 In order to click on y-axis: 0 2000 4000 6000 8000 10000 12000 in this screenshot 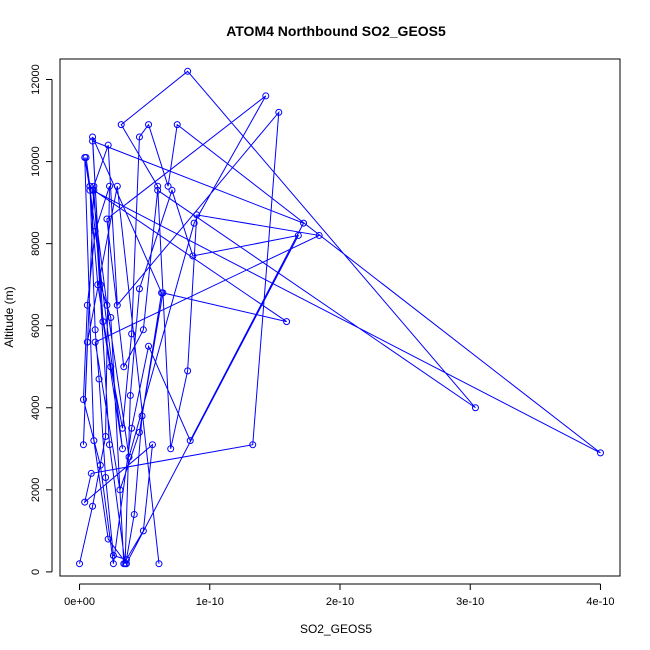, I will do `click(41, 319)`.